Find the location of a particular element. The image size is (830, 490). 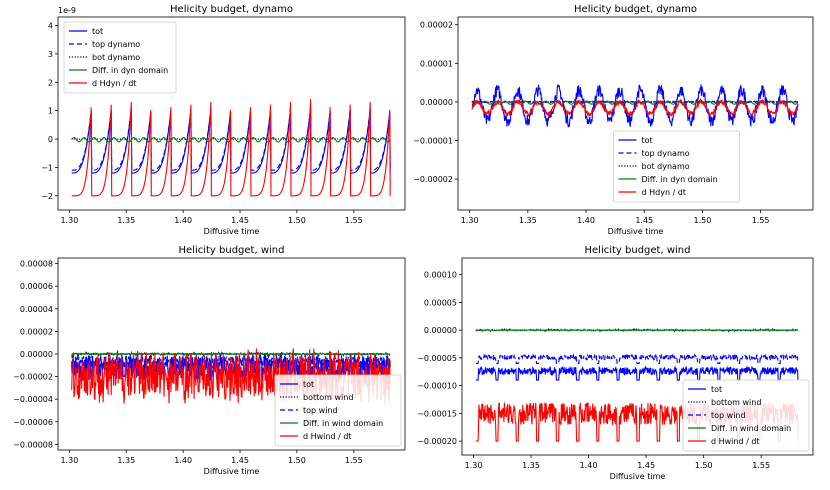

y-tick-label: −1 is located at coordinates (47, 167).